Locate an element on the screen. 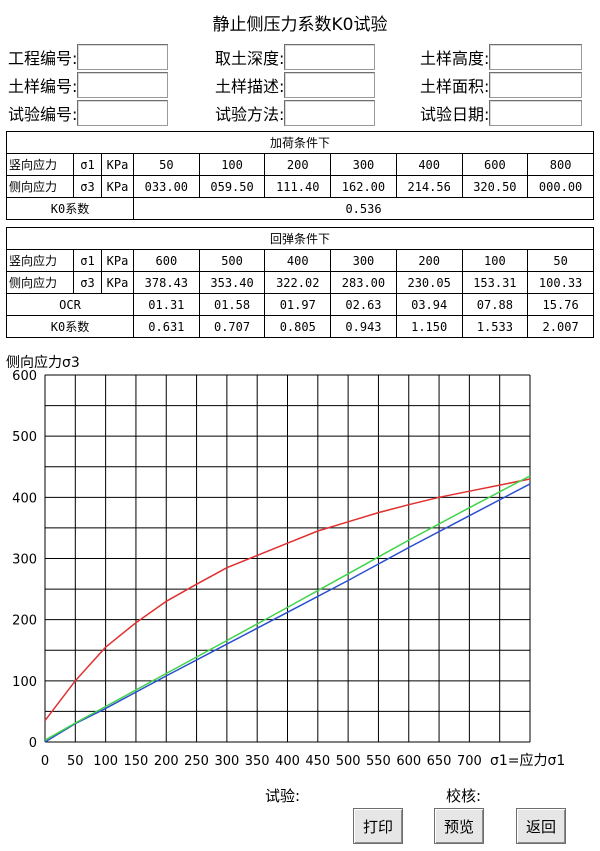  test-method-field: 试验方法: is located at coordinates (295, 113).